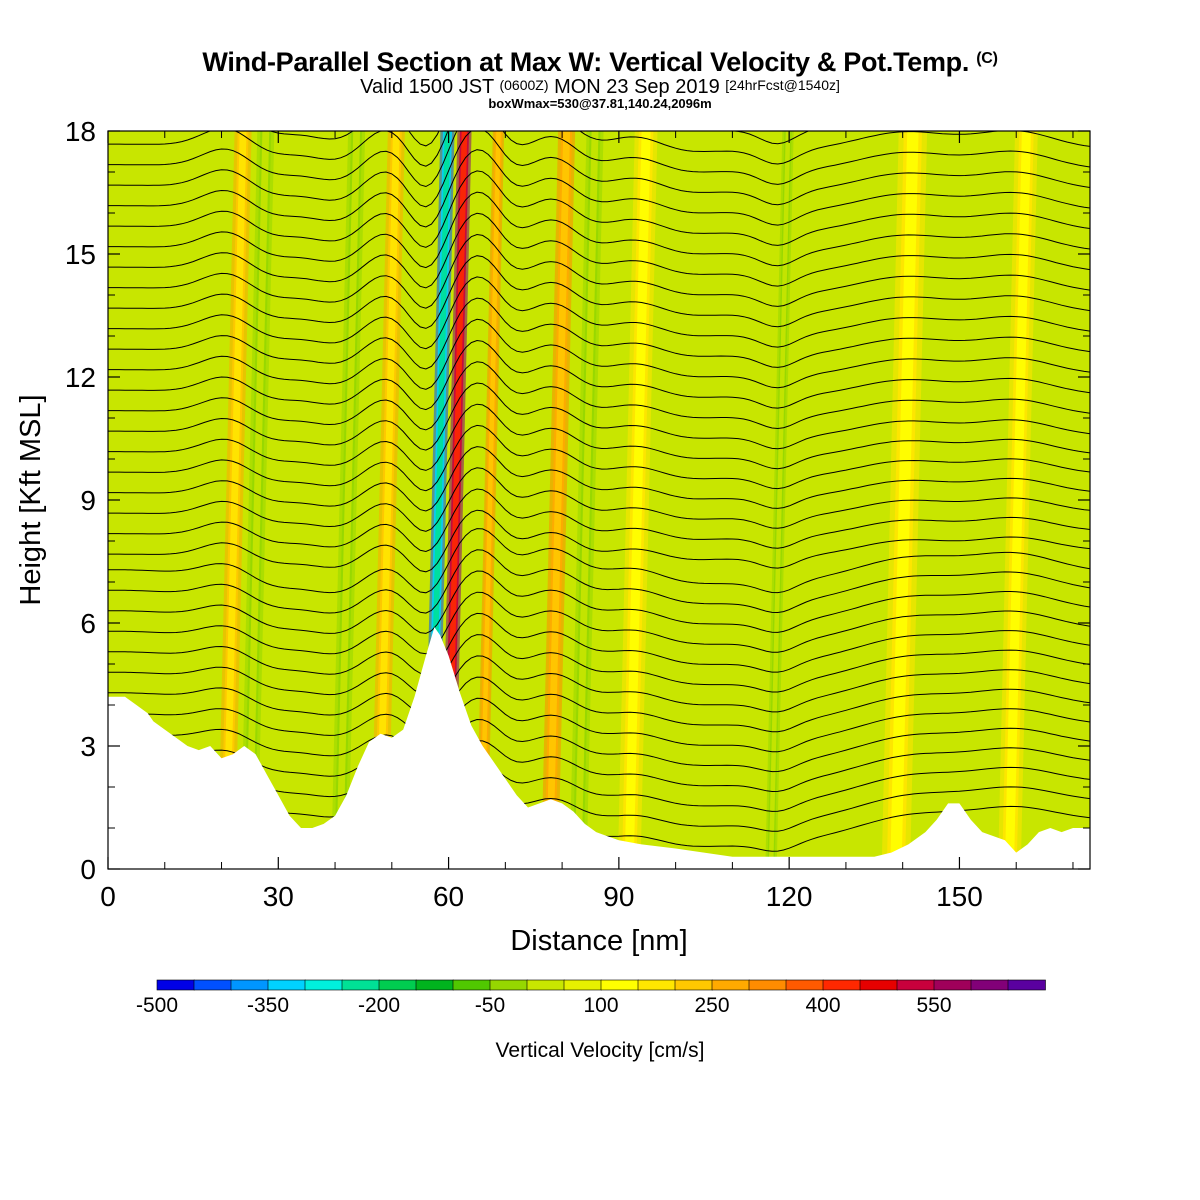 This screenshot has height=1200, width=1200. What do you see at coordinates (31, 499) in the screenshot?
I see `y-axis-label: Height [Kft MSL]` at bounding box center [31, 499].